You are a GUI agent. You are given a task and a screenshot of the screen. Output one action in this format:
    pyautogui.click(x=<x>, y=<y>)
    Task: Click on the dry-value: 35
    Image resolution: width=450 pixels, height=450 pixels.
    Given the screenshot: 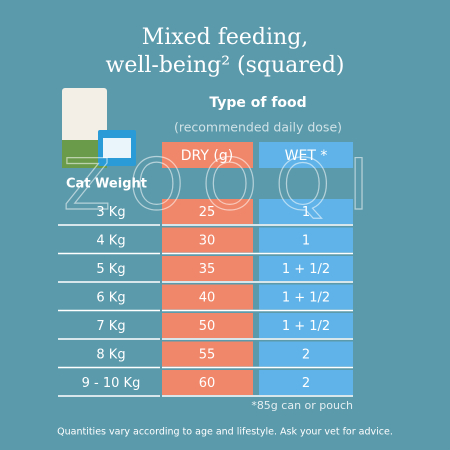 What is the action you would take?
    pyautogui.click(x=207, y=269)
    